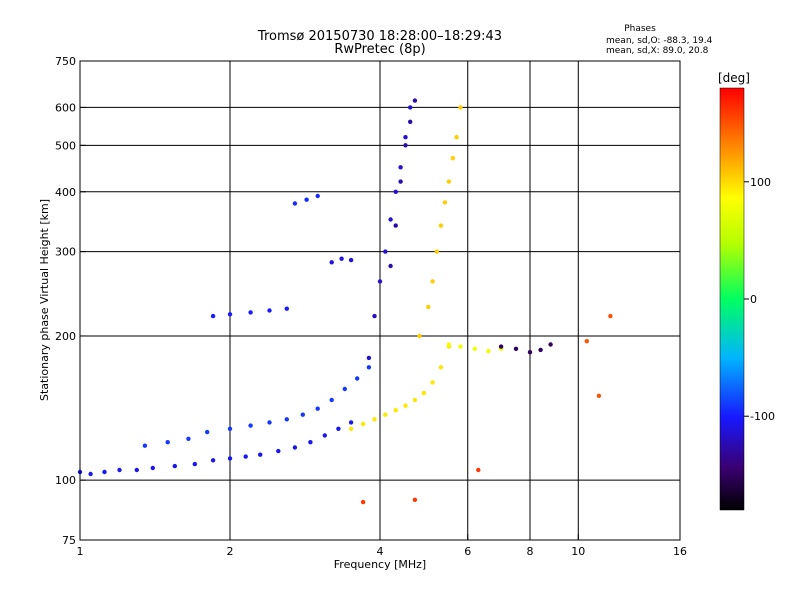  Describe the element at coordinates (65, 252) in the screenshot. I see `y-tick-label: 300` at that location.